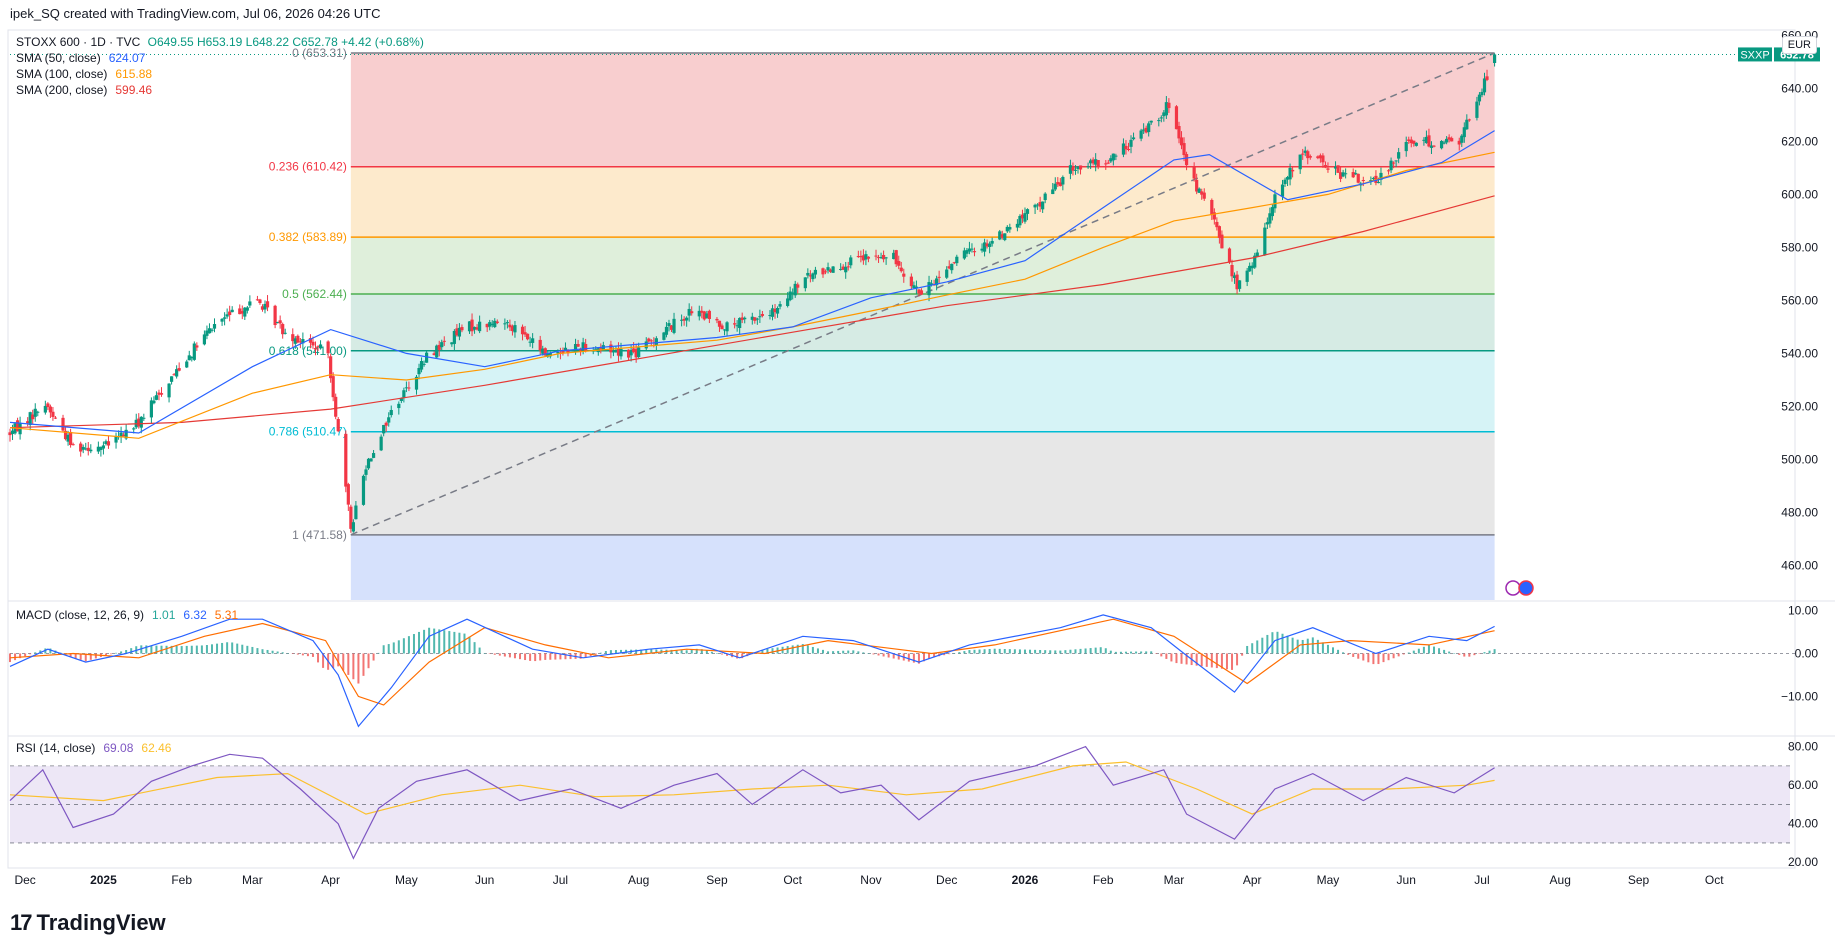 The image size is (1835, 951). Describe the element at coordinates (1481, 880) in the screenshot. I see `time-axis-tick: Jul` at that location.